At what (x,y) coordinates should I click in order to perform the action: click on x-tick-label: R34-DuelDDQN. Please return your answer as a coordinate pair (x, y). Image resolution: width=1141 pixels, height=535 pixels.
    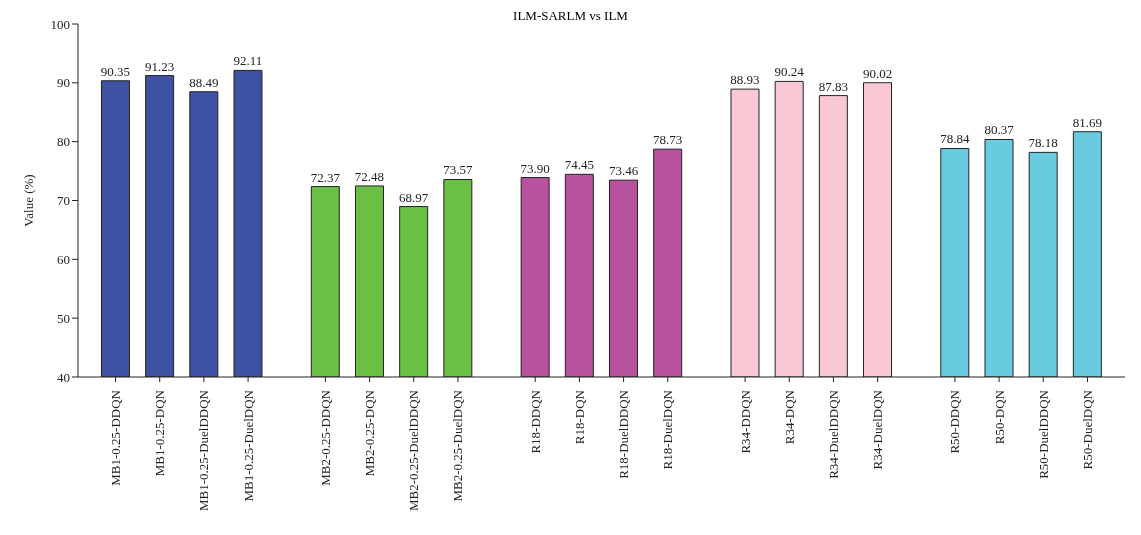
    Looking at the image, I should click on (833, 434).